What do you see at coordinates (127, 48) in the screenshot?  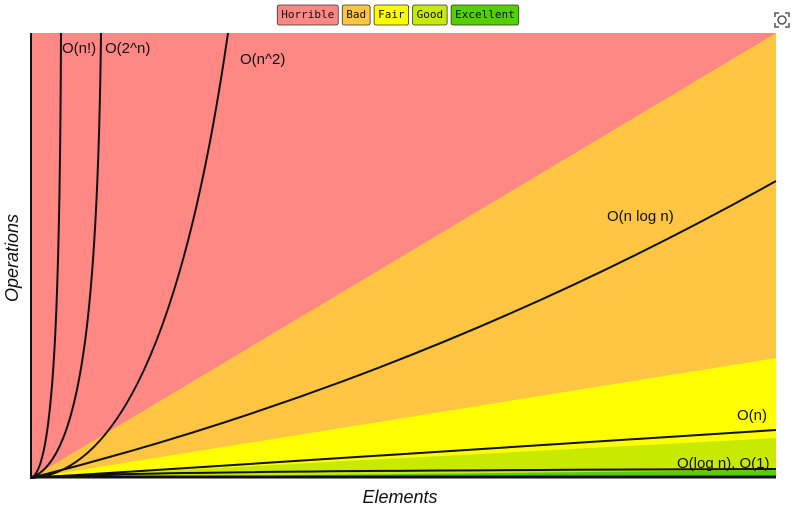 I see `curve-label: O(2^n)` at bounding box center [127, 48].